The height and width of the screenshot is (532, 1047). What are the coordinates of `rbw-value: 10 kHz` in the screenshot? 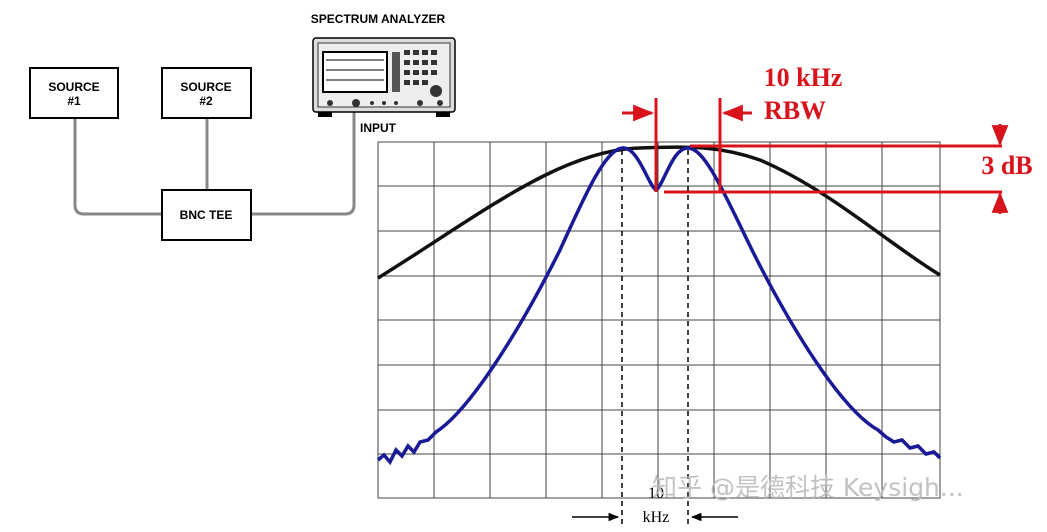 It's located at (803, 77).